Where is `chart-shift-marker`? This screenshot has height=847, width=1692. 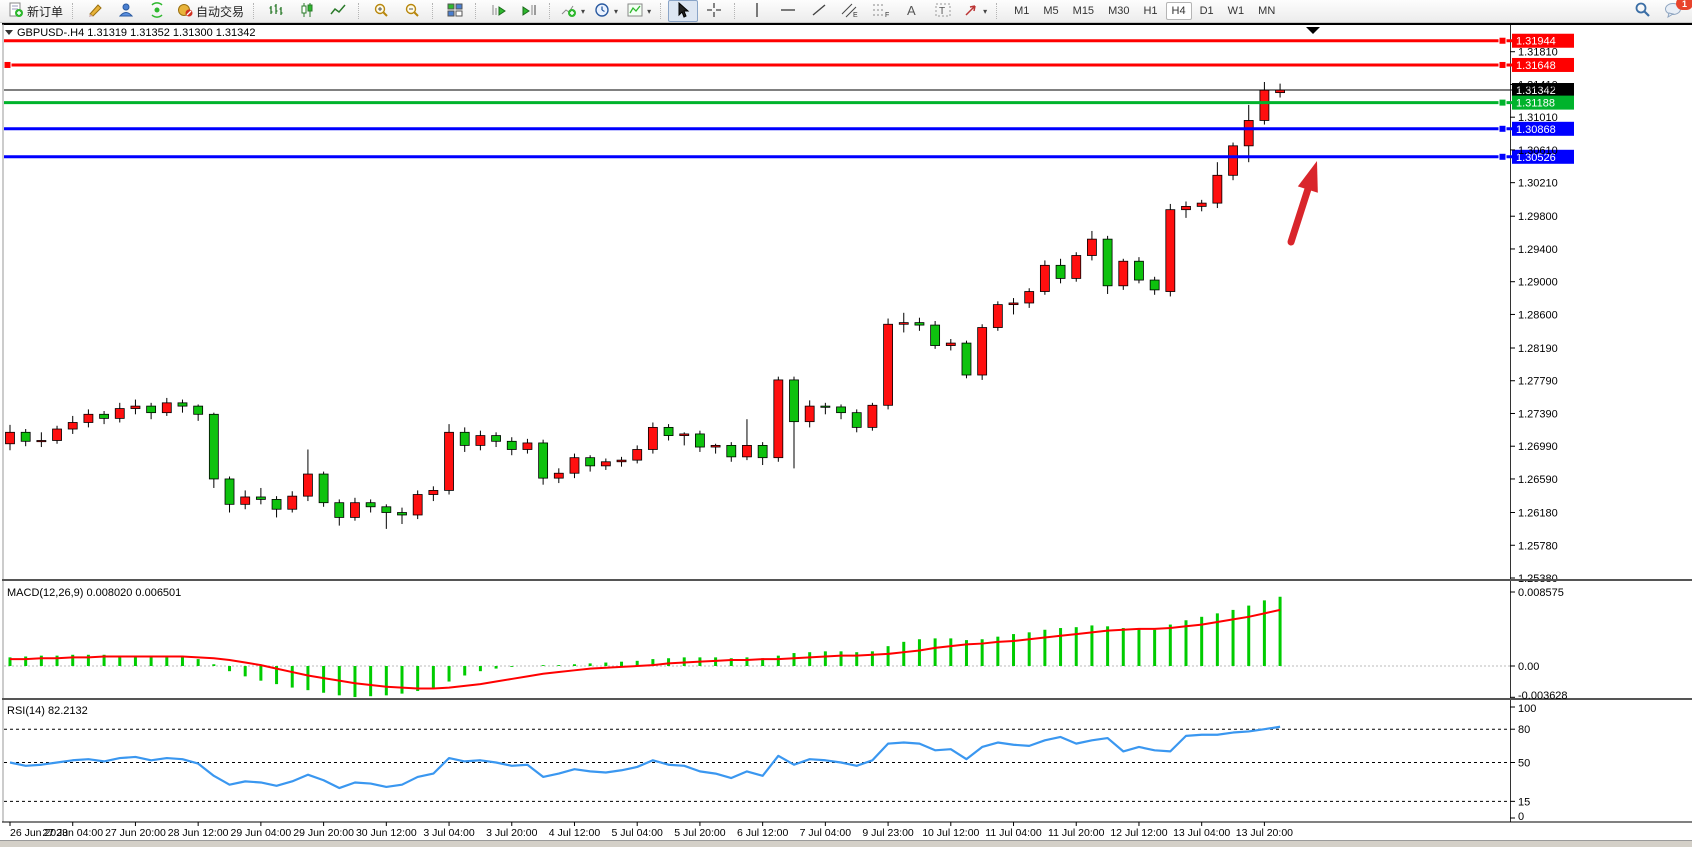
chart-shift-marker is located at coordinates (1313, 30).